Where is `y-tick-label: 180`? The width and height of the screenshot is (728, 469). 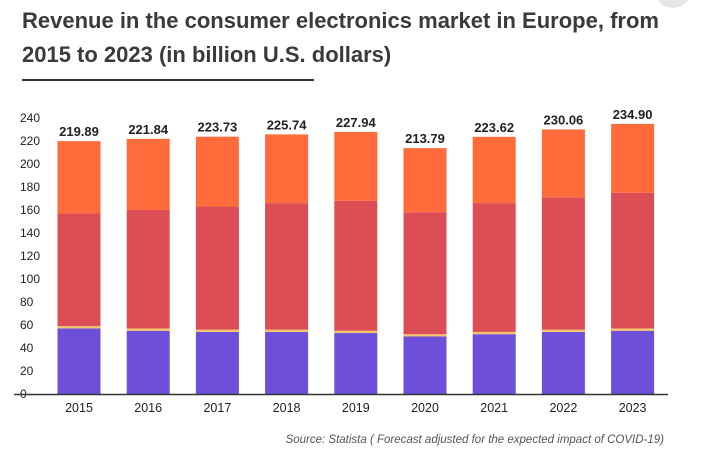 y-tick-label: 180 is located at coordinates (30, 187).